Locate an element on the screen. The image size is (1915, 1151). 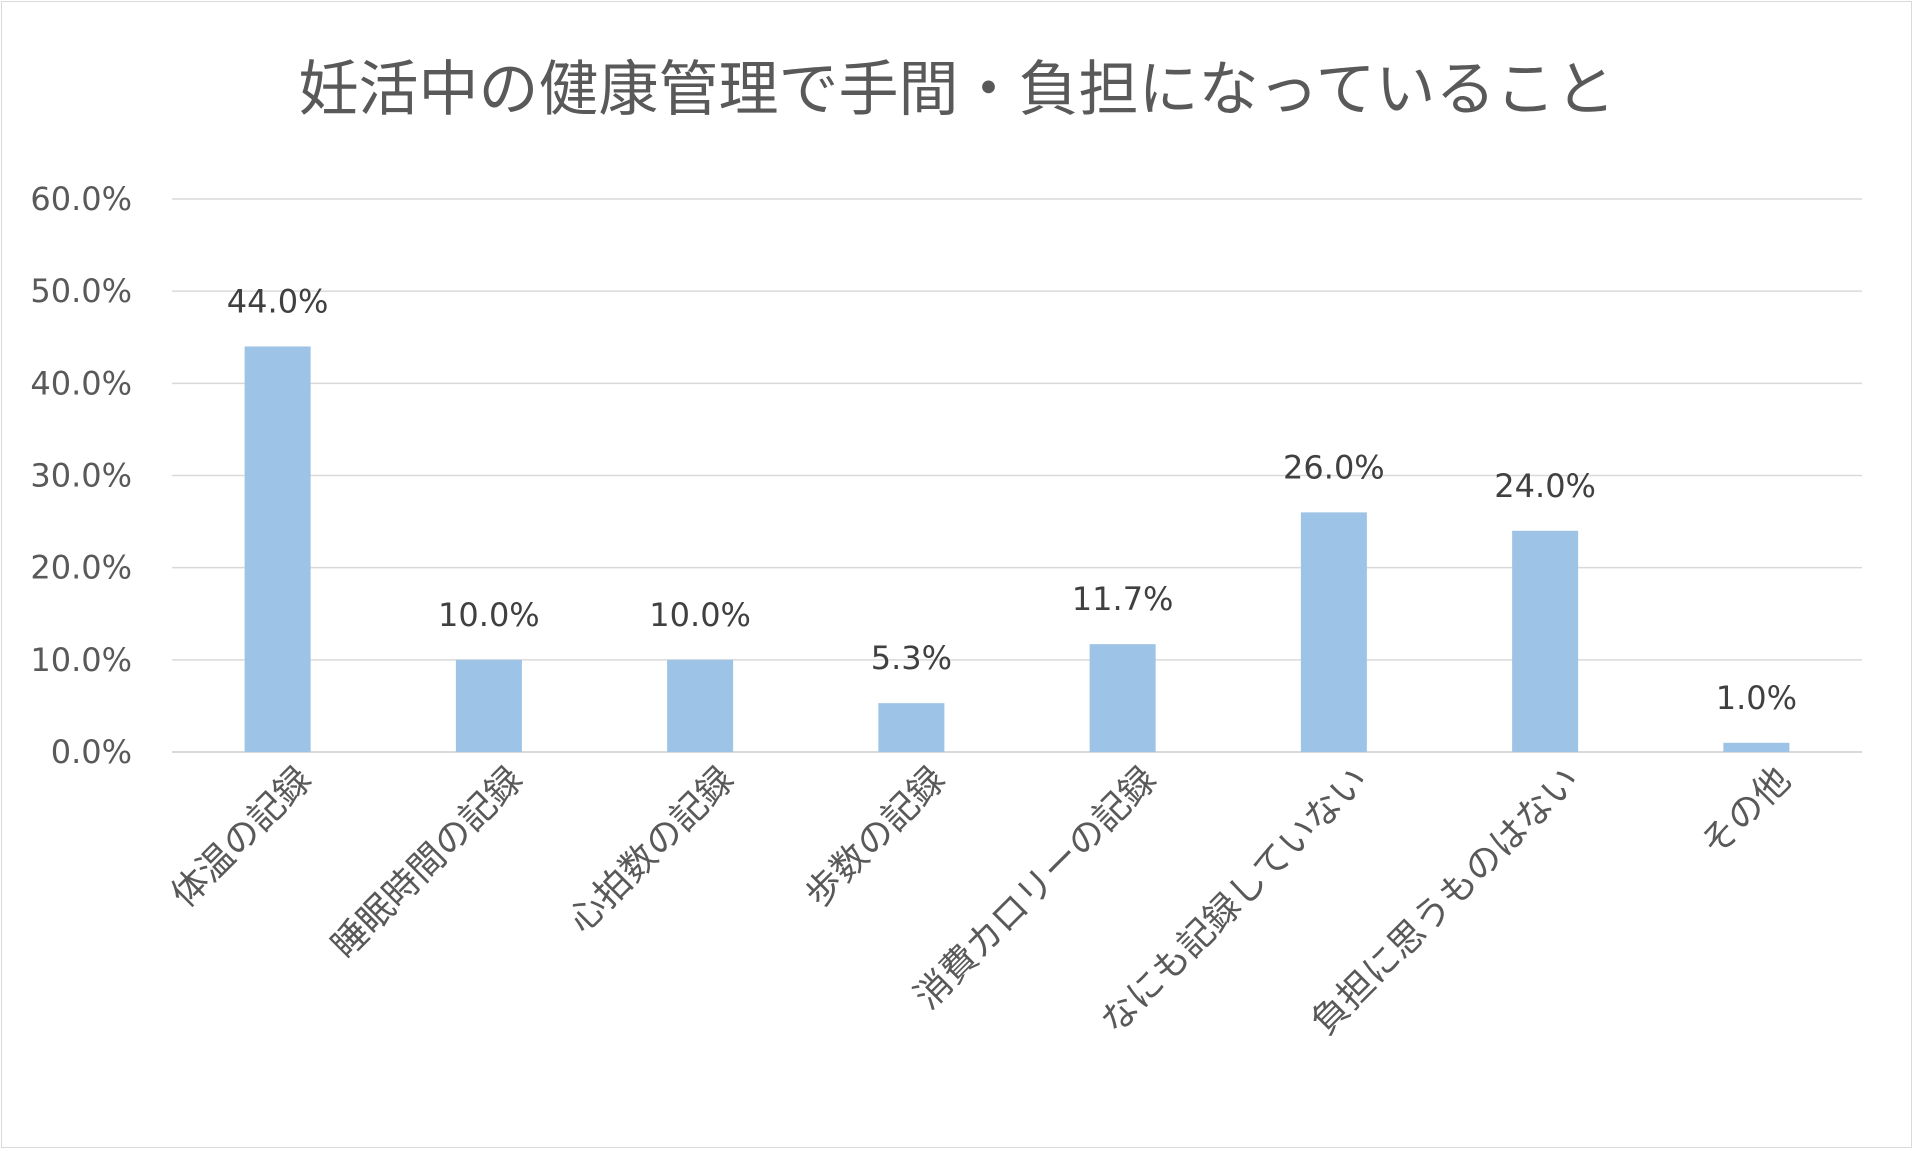
y-tick-label: 60.0% is located at coordinates (81, 199).